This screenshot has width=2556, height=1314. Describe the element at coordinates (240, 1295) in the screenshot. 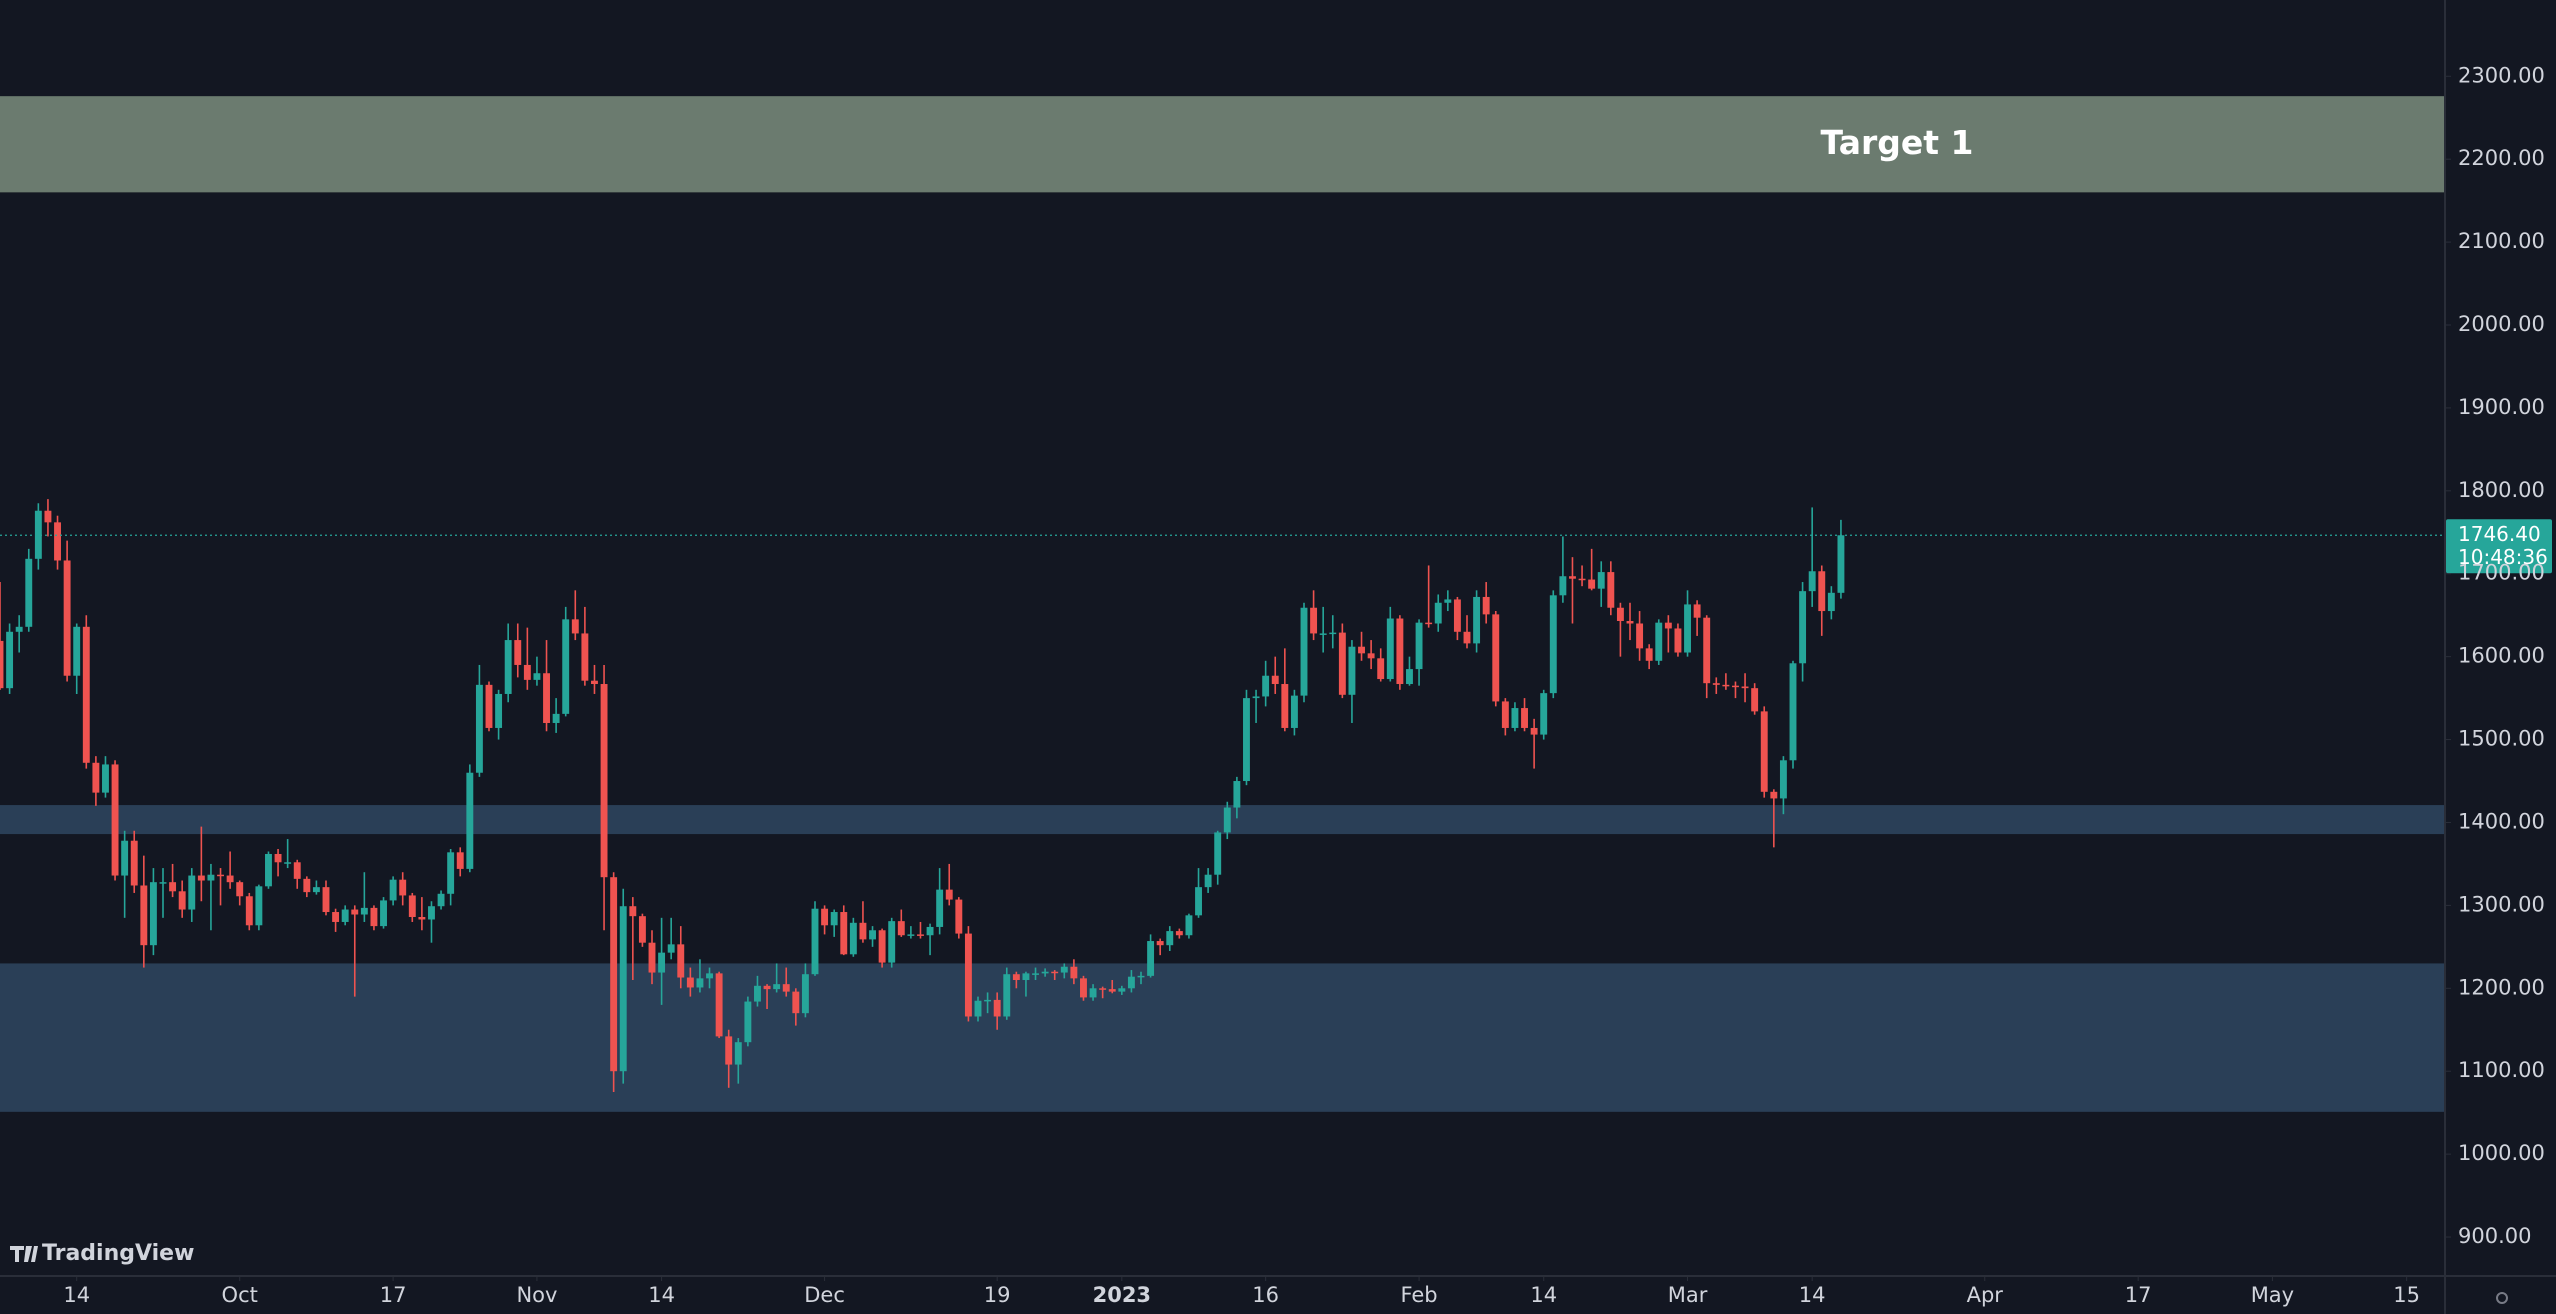

I see `x-tick-label: Oct` at that location.